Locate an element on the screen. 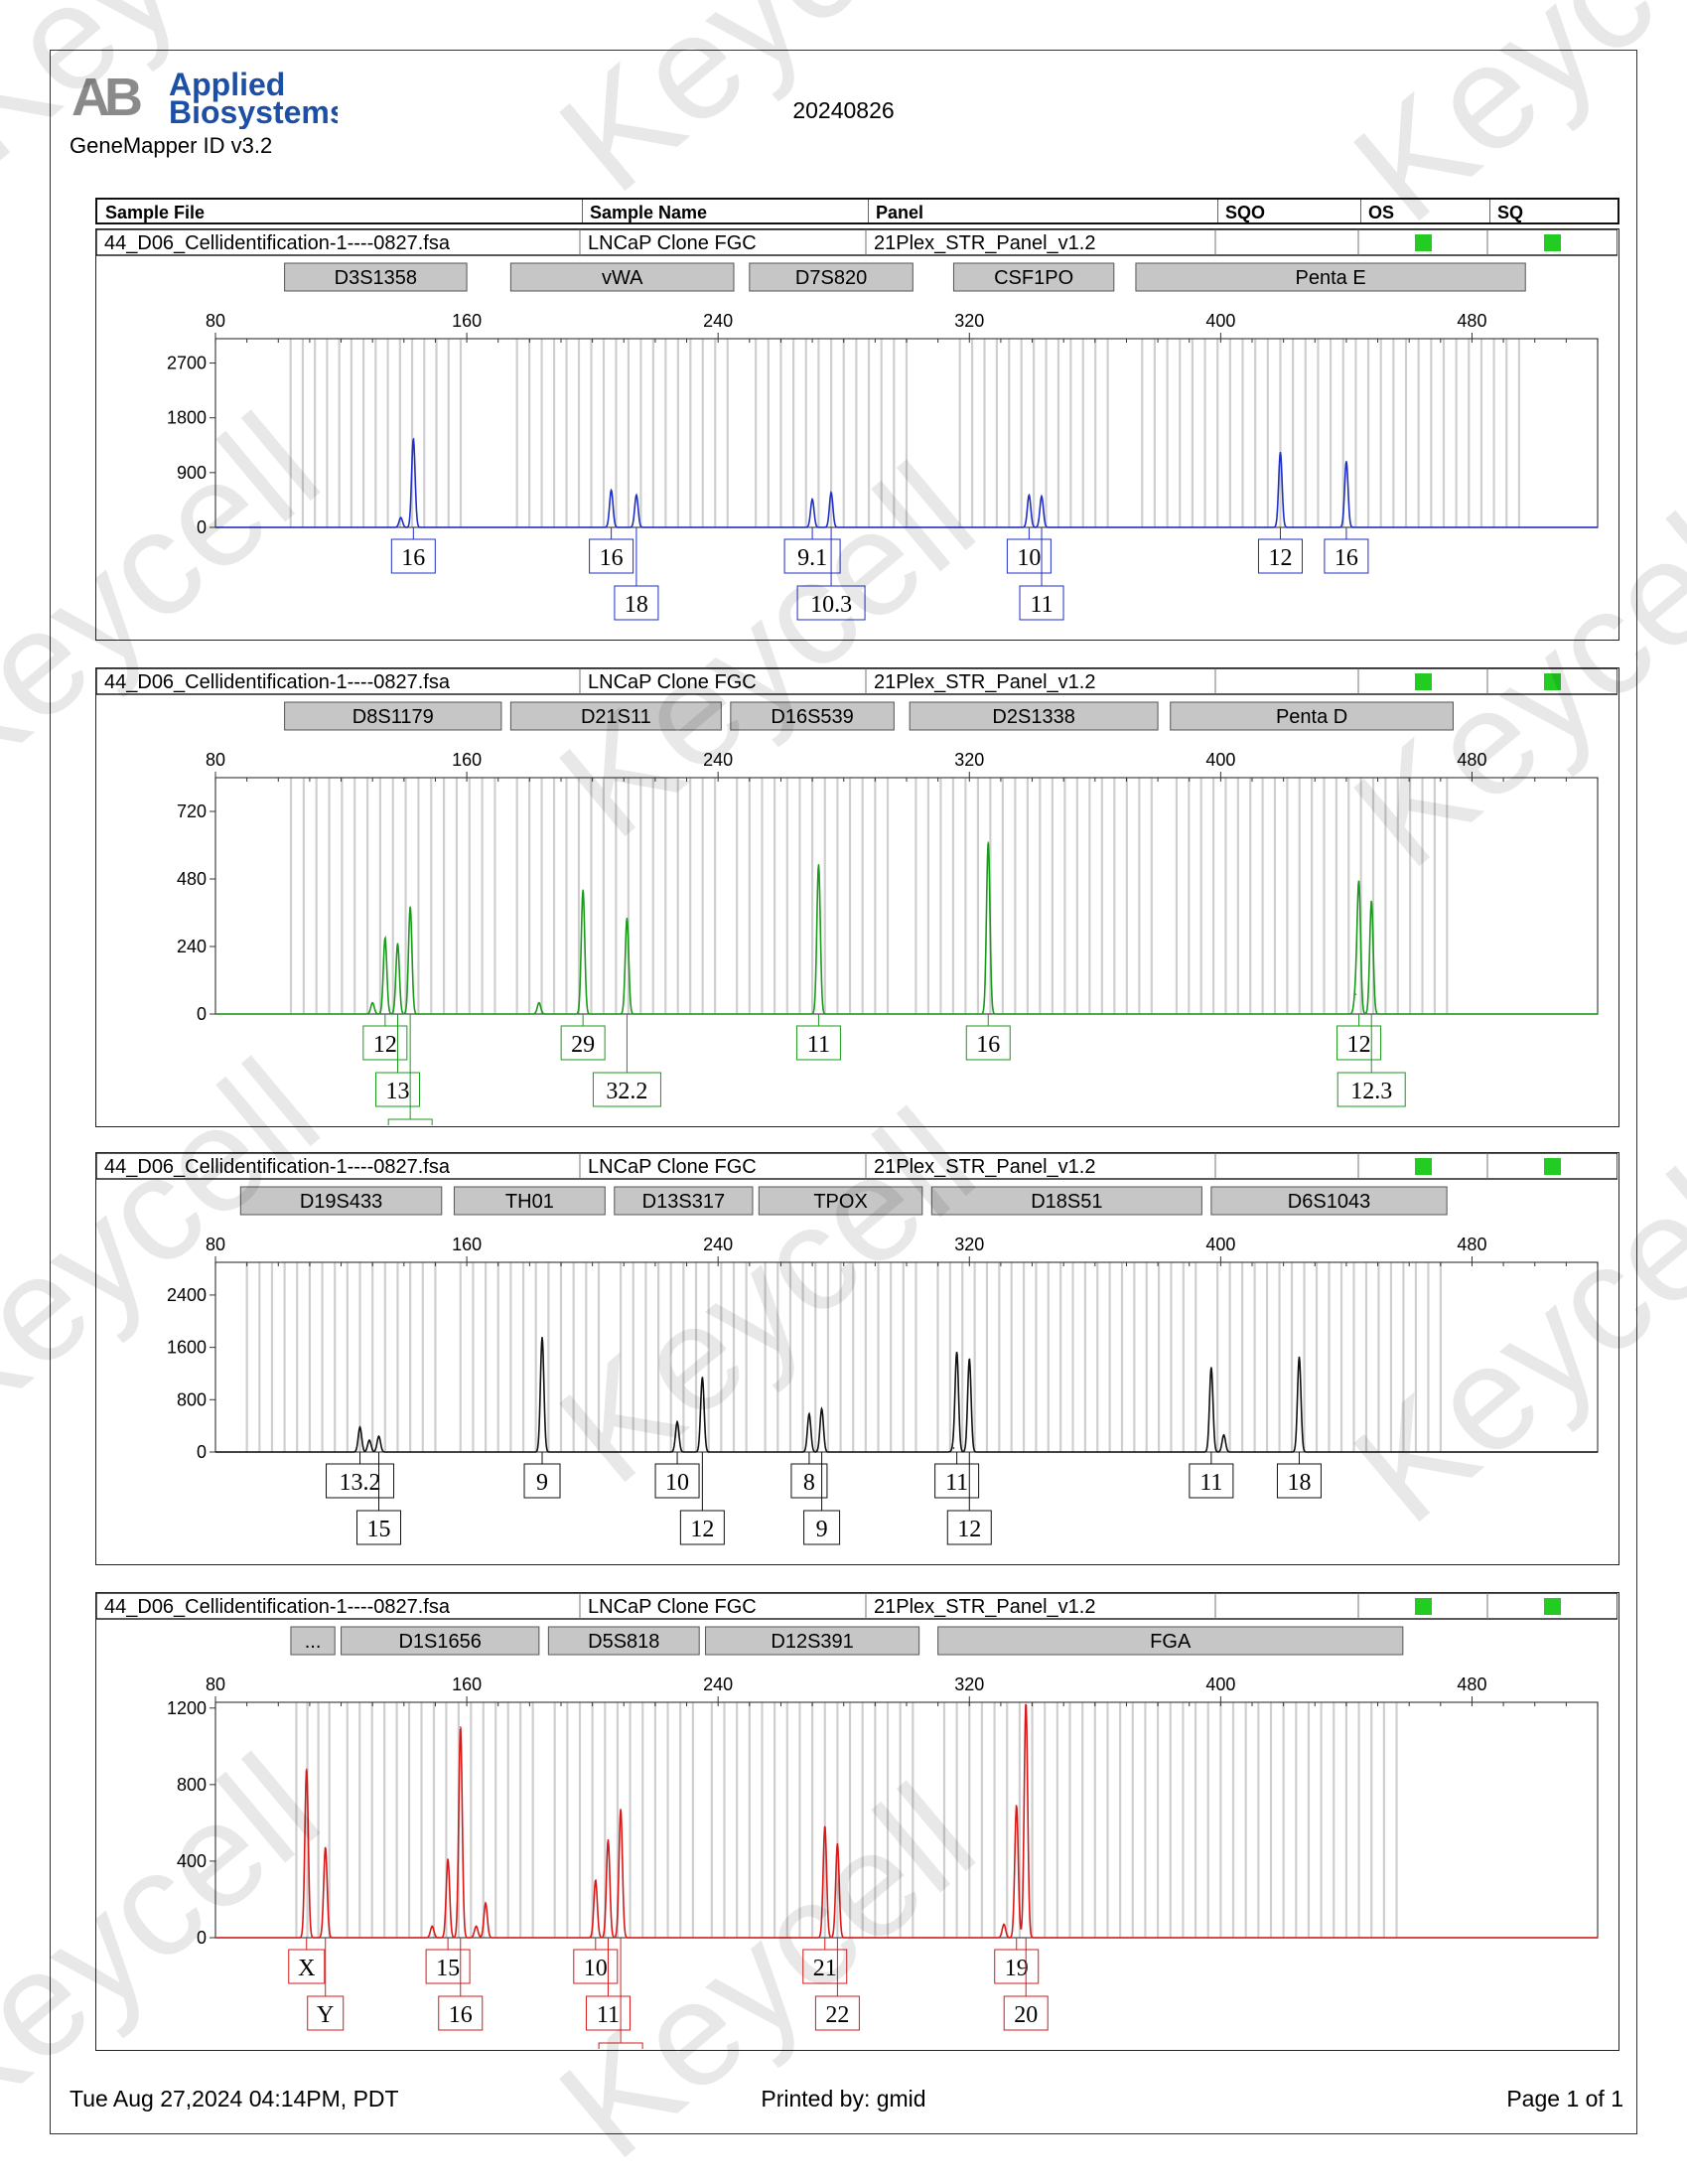 Image resolution: width=1687 pixels, height=2184 pixels. allele-call-label: 8 is located at coordinates (809, 1483).